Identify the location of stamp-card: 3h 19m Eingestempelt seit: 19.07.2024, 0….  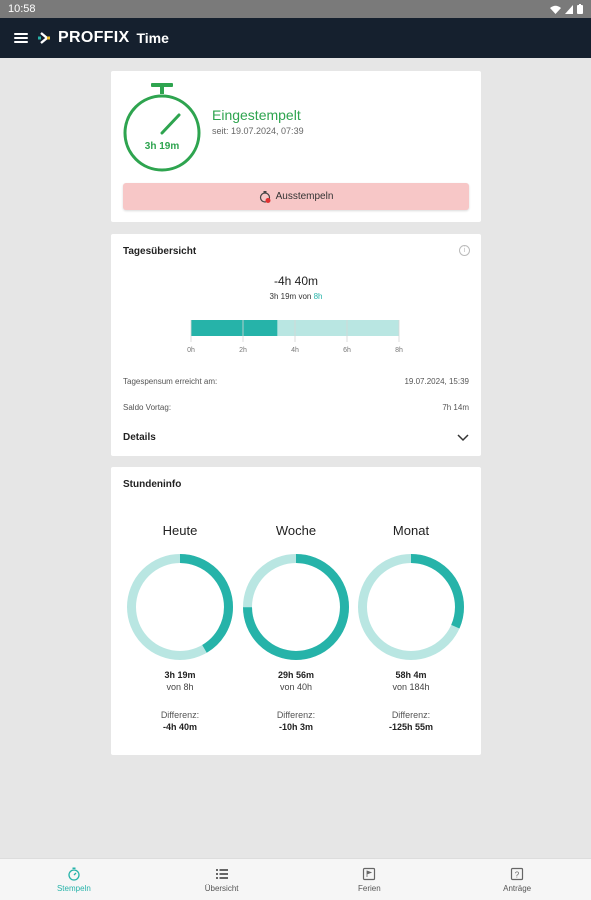
(296, 146).